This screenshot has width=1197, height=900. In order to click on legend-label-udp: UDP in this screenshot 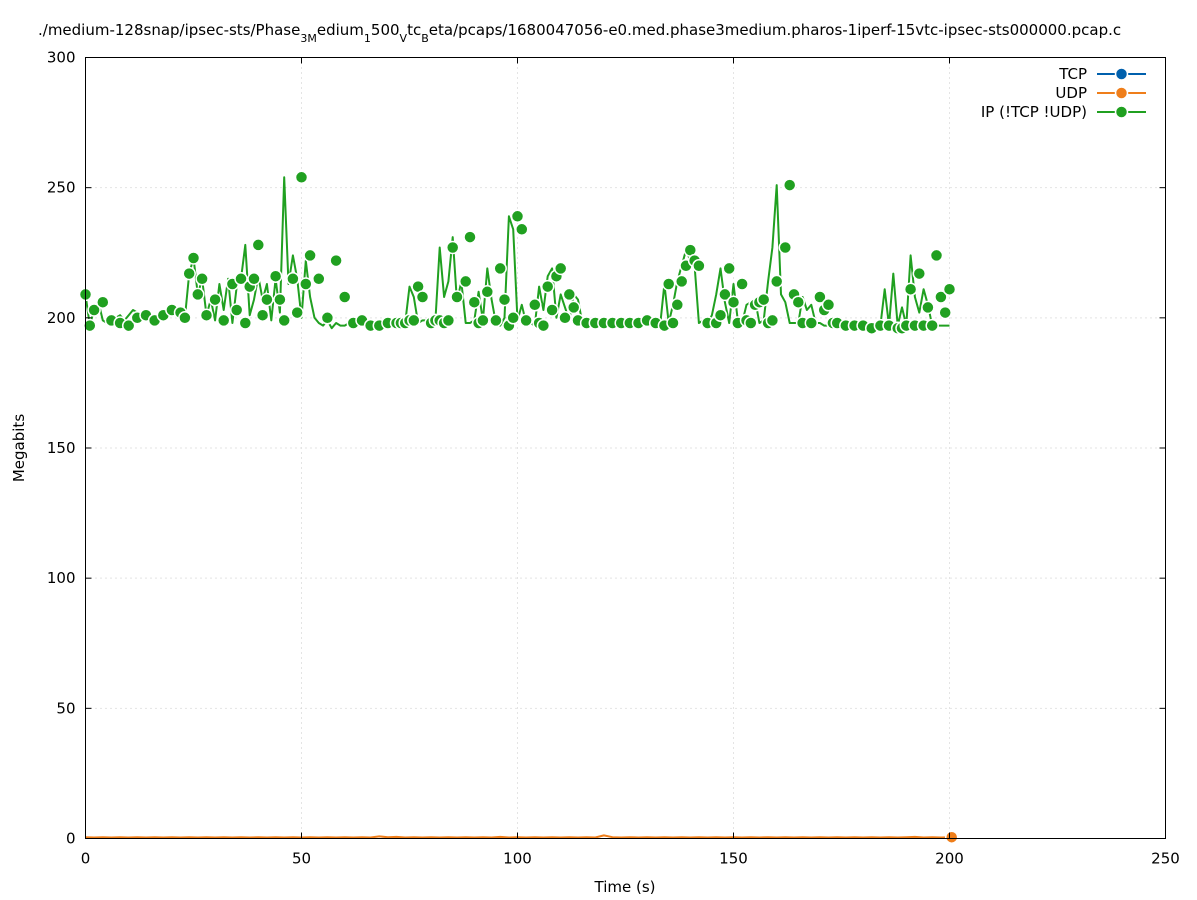, I will do `click(1071, 93)`.